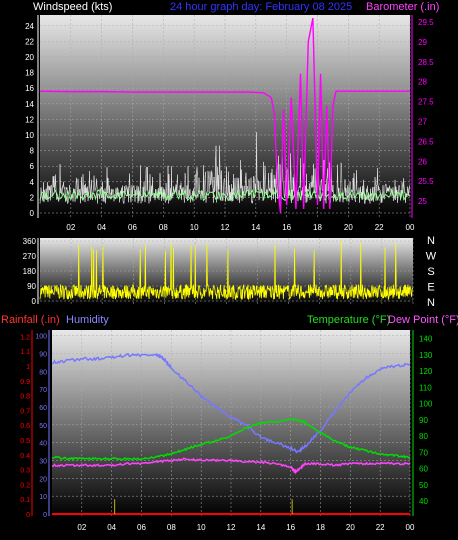 Image resolution: width=458 pixels, height=540 pixels. What do you see at coordinates (30, 271) in the screenshot?
I see `y-tick-label: 180` at bounding box center [30, 271].